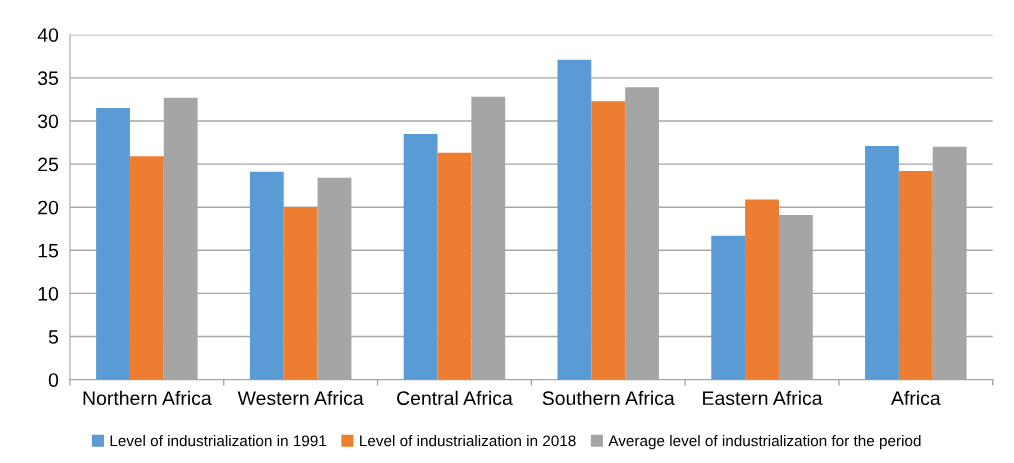 The height and width of the screenshot is (463, 1014). I want to click on y-tick-label: 10, so click(48, 293).